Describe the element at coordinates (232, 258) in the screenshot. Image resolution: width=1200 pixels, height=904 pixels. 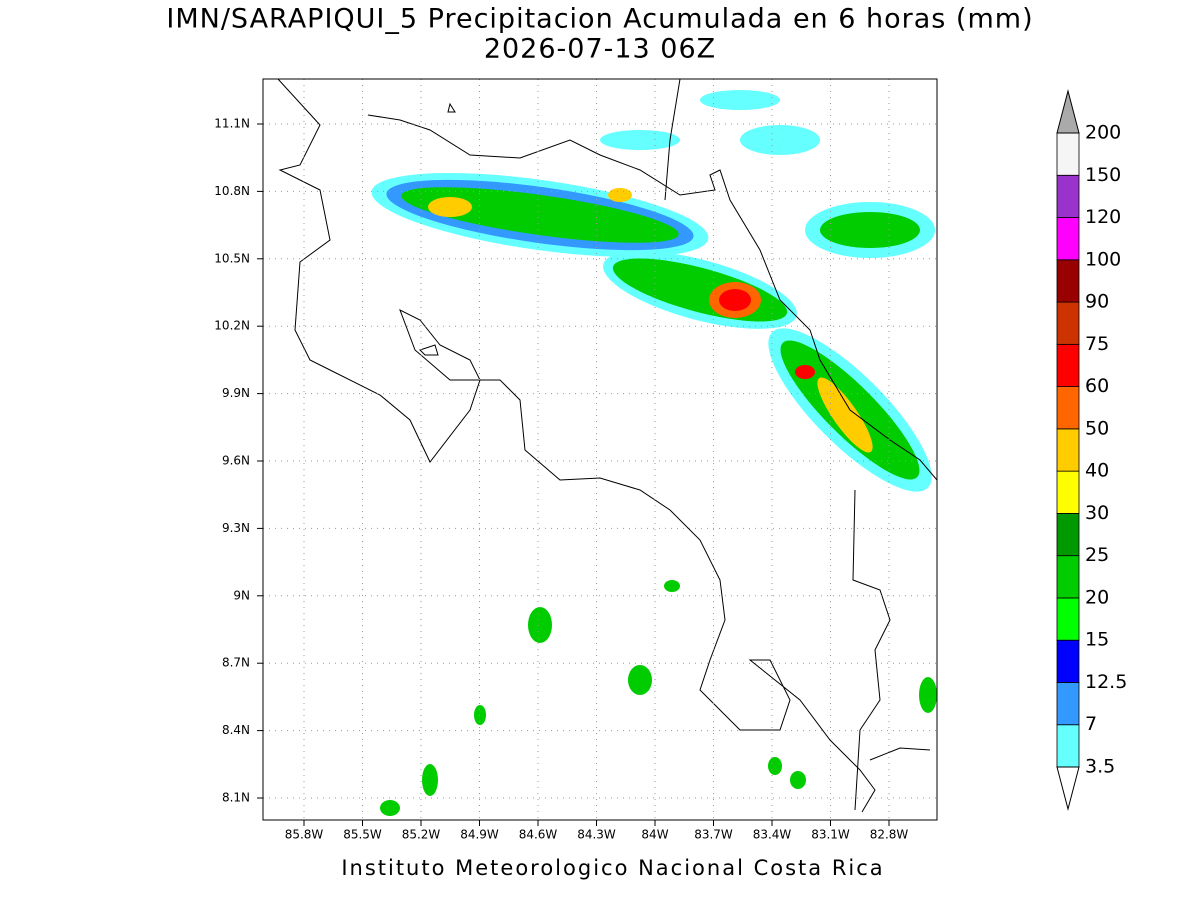
I see `lat-label: 10.5N` at that location.